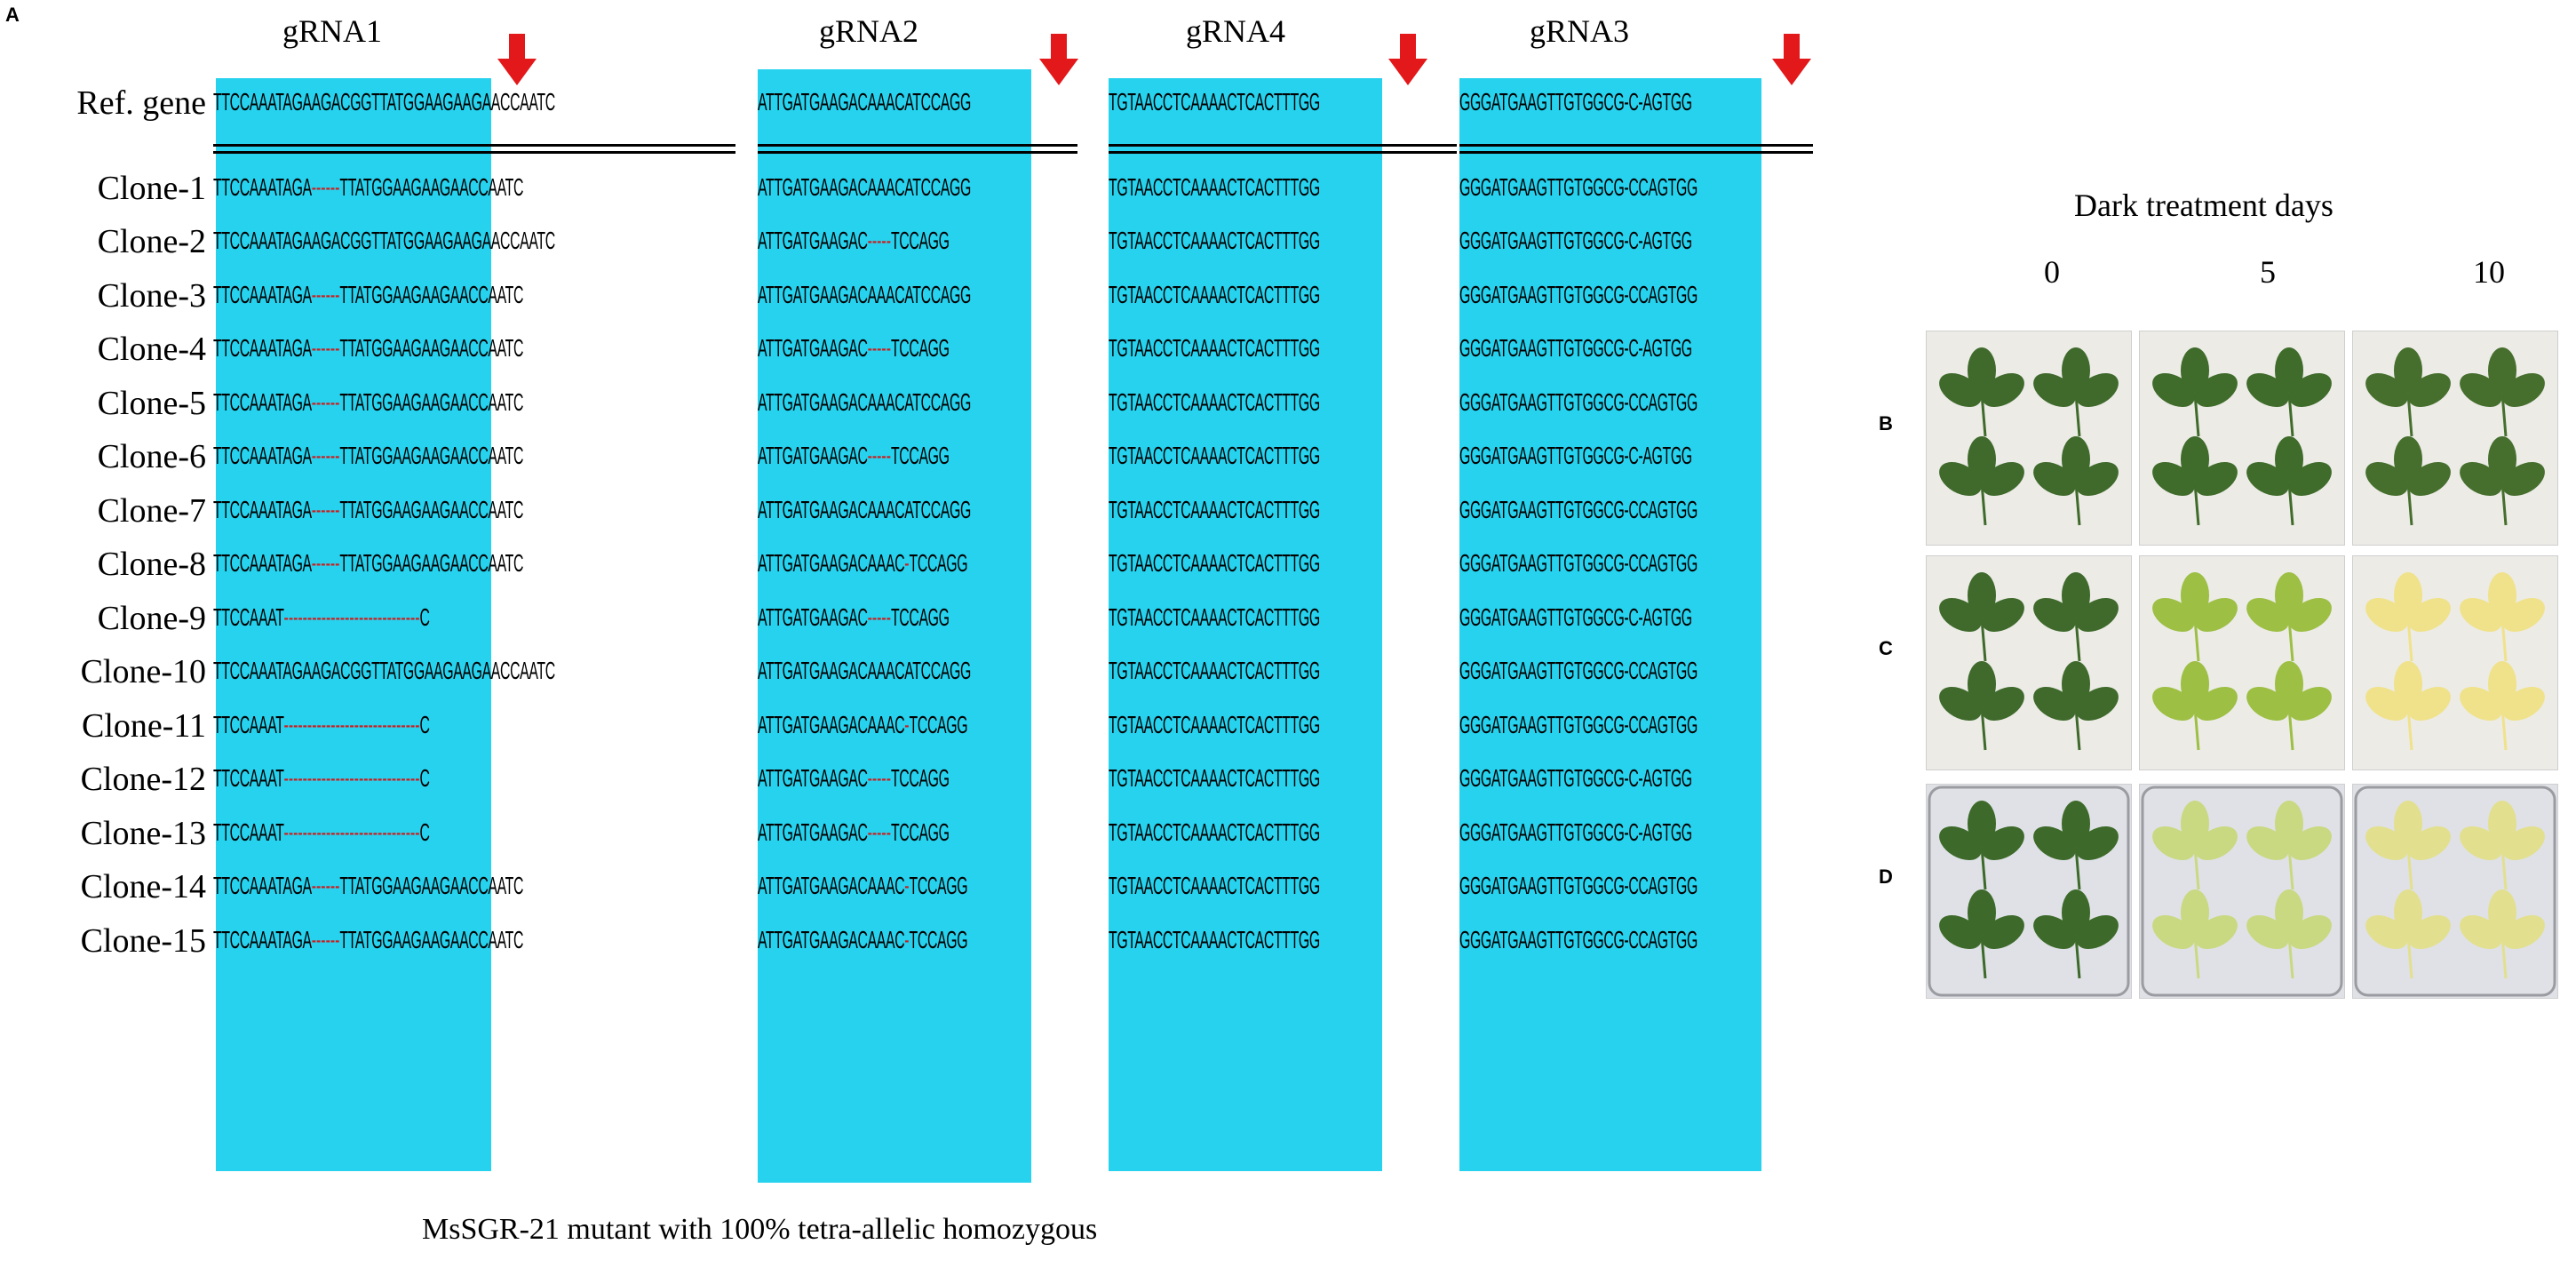 This screenshot has height=1268, width=2576. What do you see at coordinates (1580, 31) in the screenshot?
I see `grna-label: gRNA3` at bounding box center [1580, 31].